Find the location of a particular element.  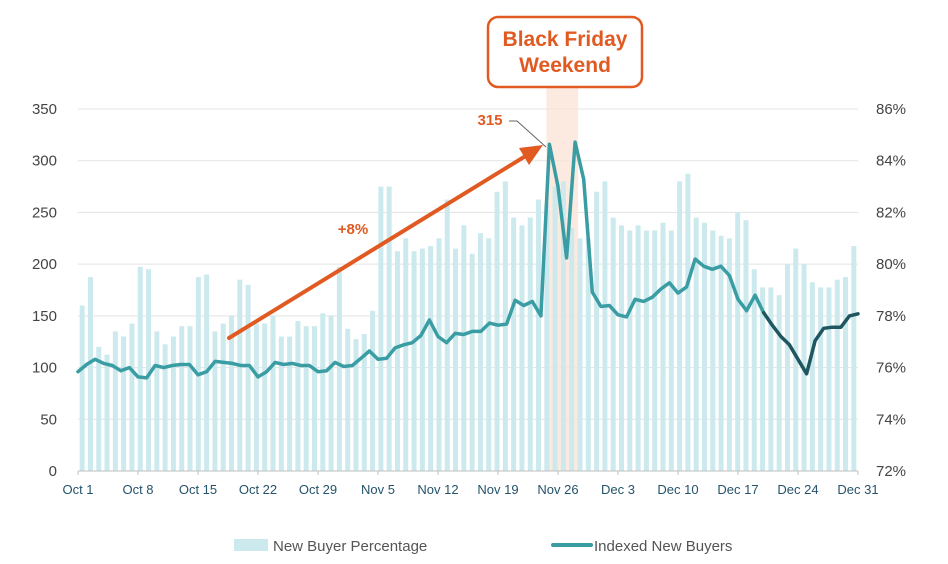

legend-line-label: Indexed New Buyers is located at coordinates (663, 546).